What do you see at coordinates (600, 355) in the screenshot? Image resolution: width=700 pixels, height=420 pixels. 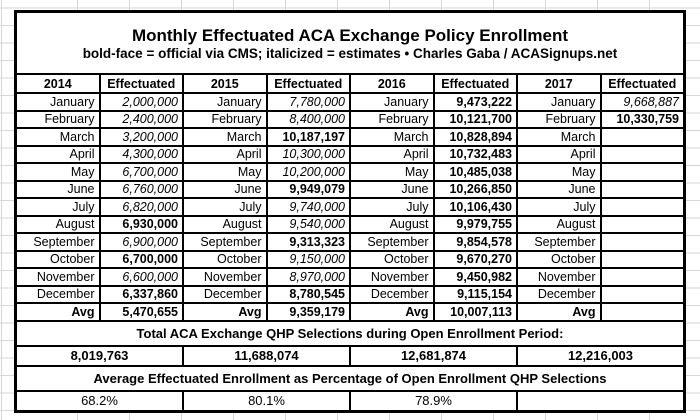 I see `qhp-total-2017: 12,216,003` at bounding box center [600, 355].